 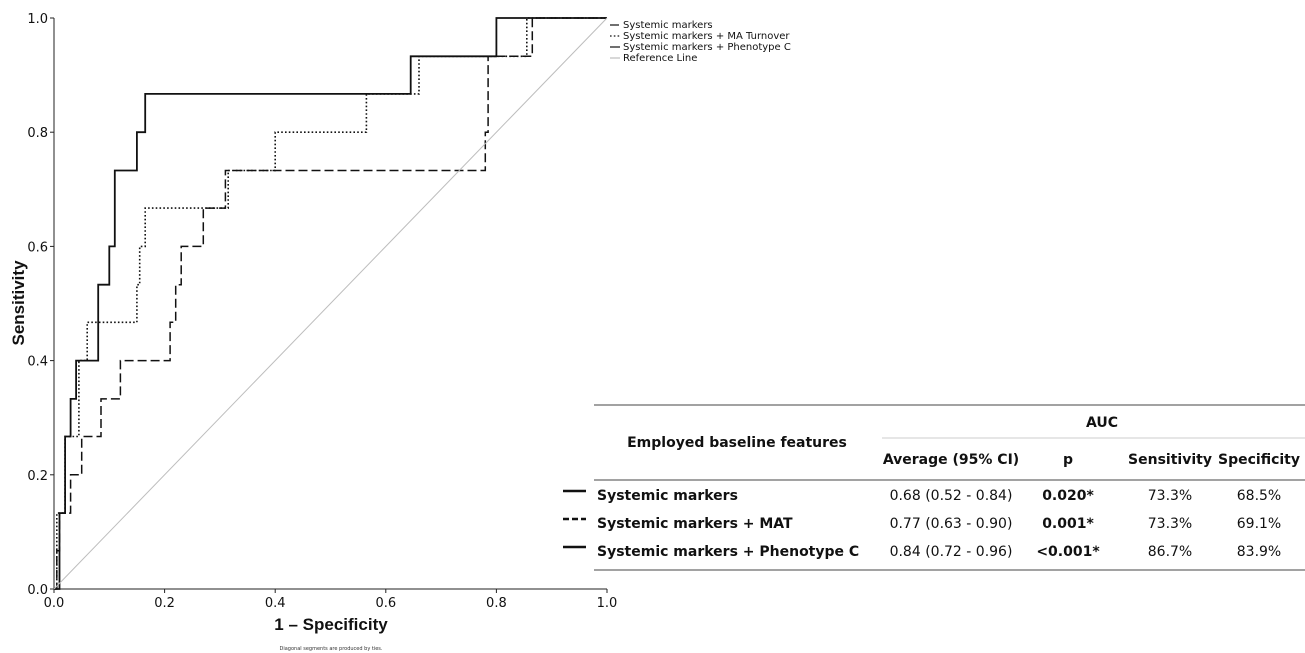 What do you see at coordinates (1068, 460) in the screenshot?
I see `col-header-p: p` at bounding box center [1068, 460].